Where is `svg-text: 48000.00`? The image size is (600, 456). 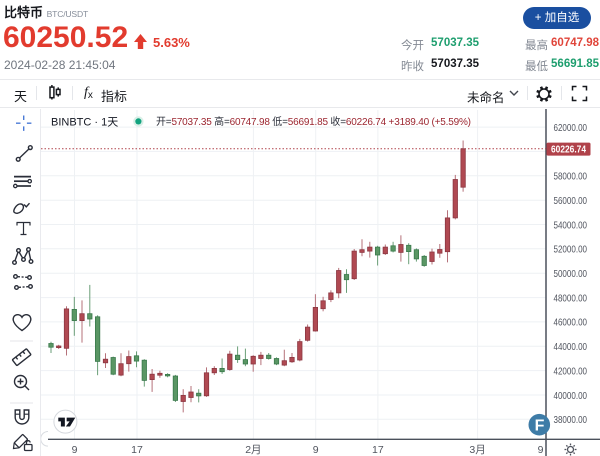
svg-text: 48000.00 is located at coordinates (571, 298).